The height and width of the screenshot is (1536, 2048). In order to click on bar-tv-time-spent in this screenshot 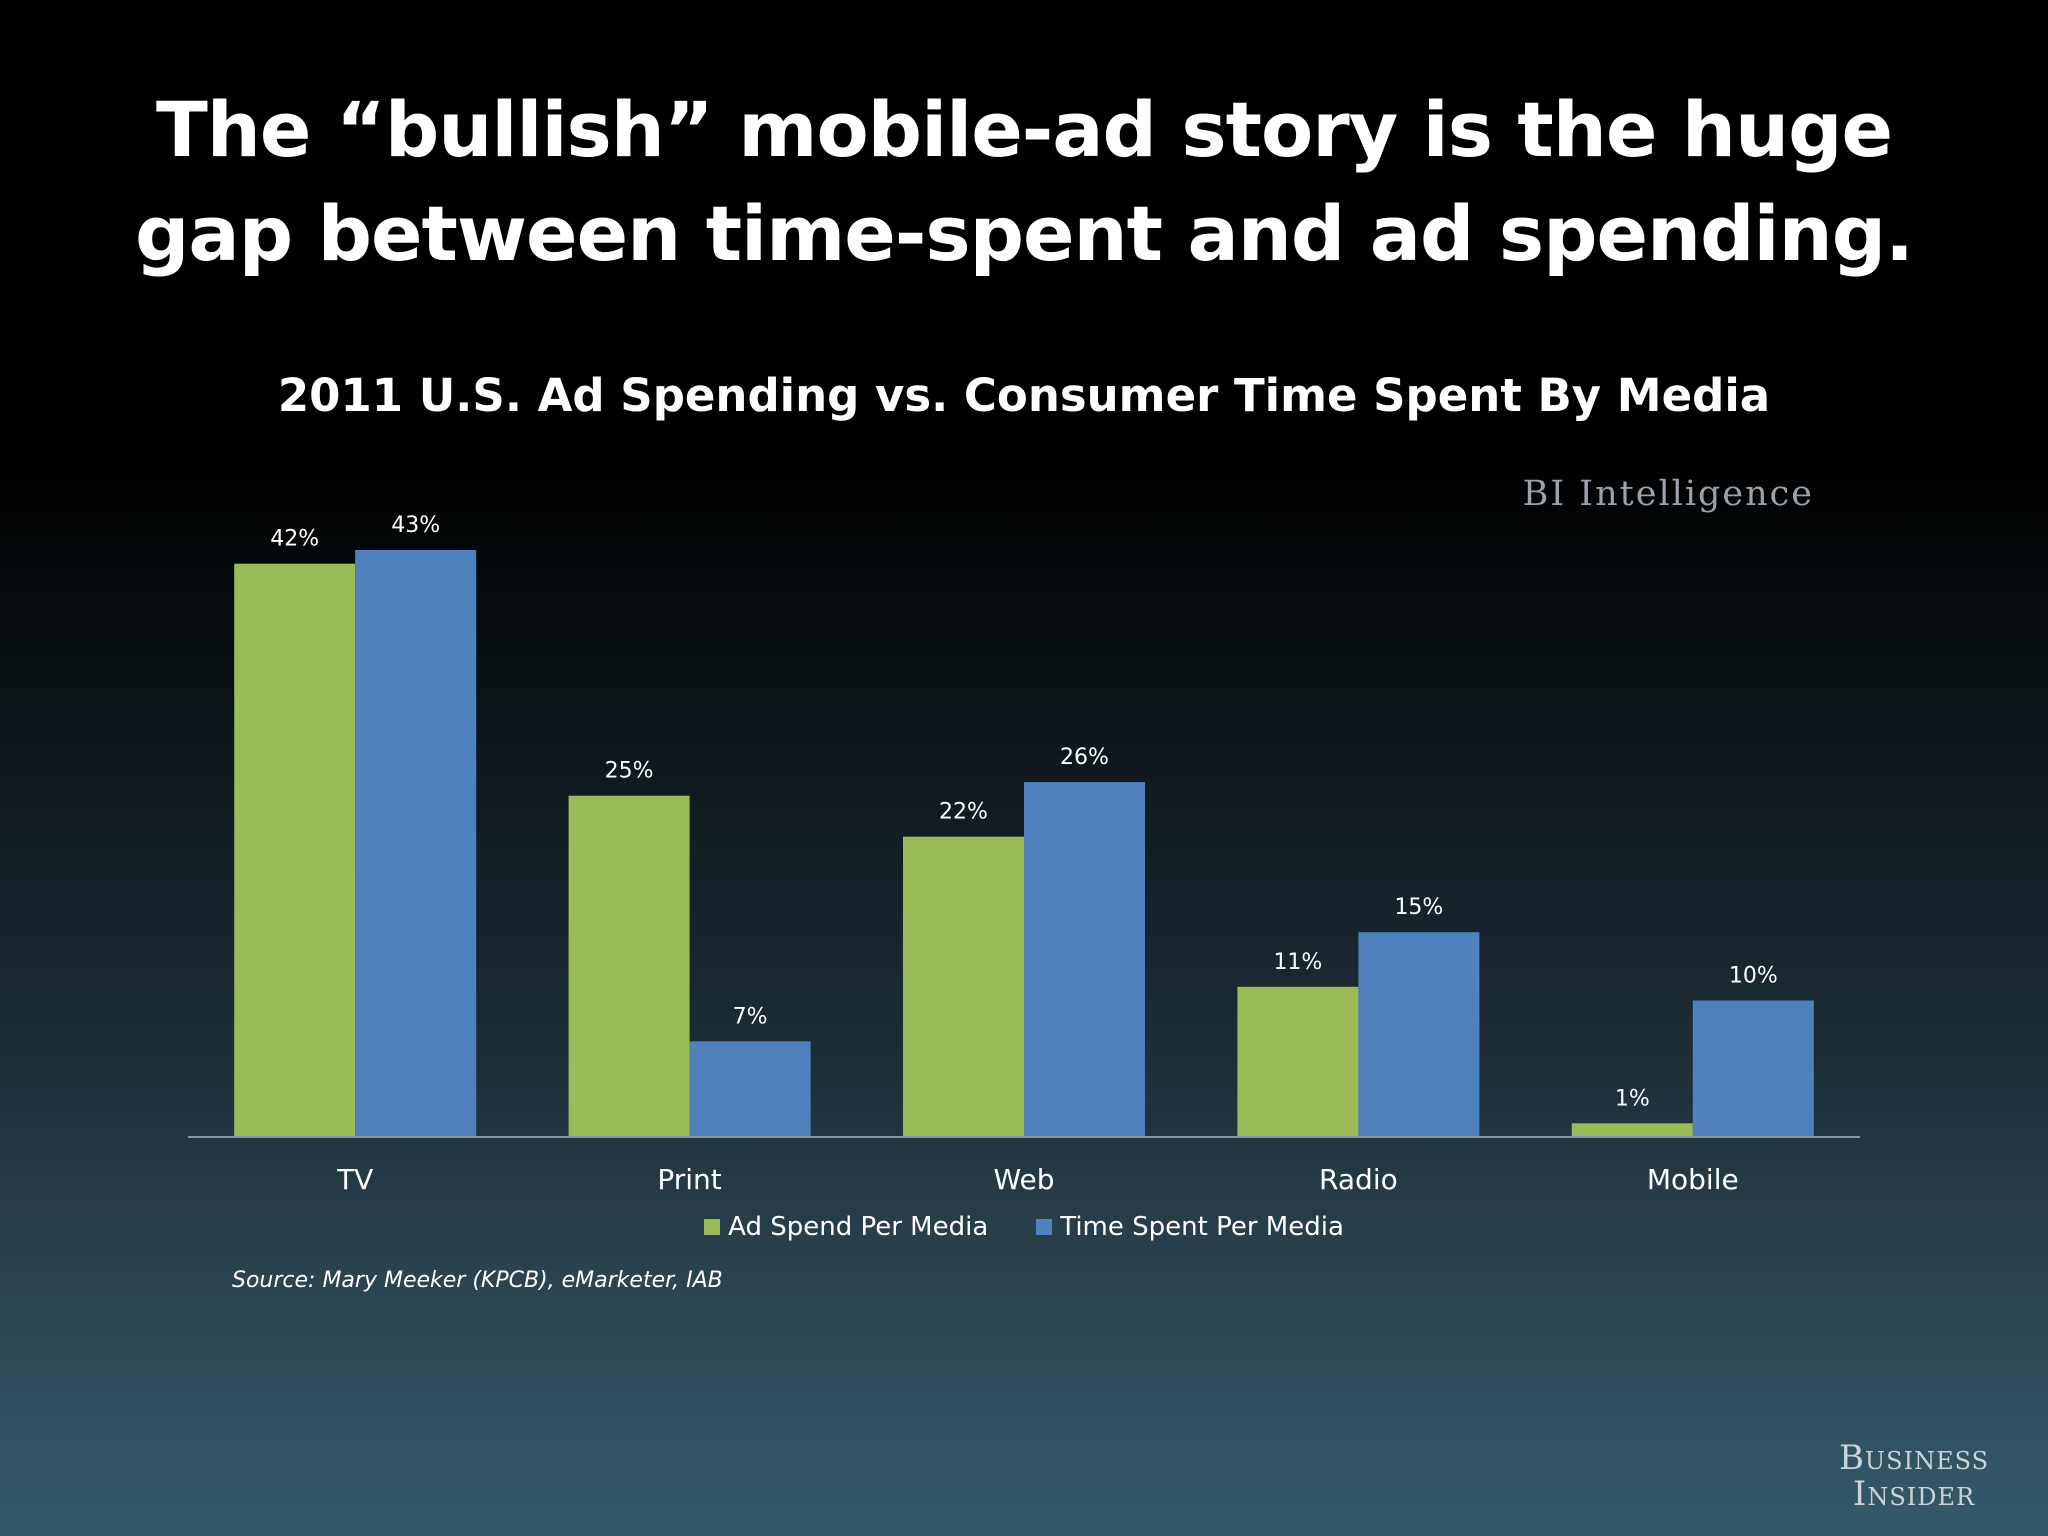, I will do `click(416, 843)`.